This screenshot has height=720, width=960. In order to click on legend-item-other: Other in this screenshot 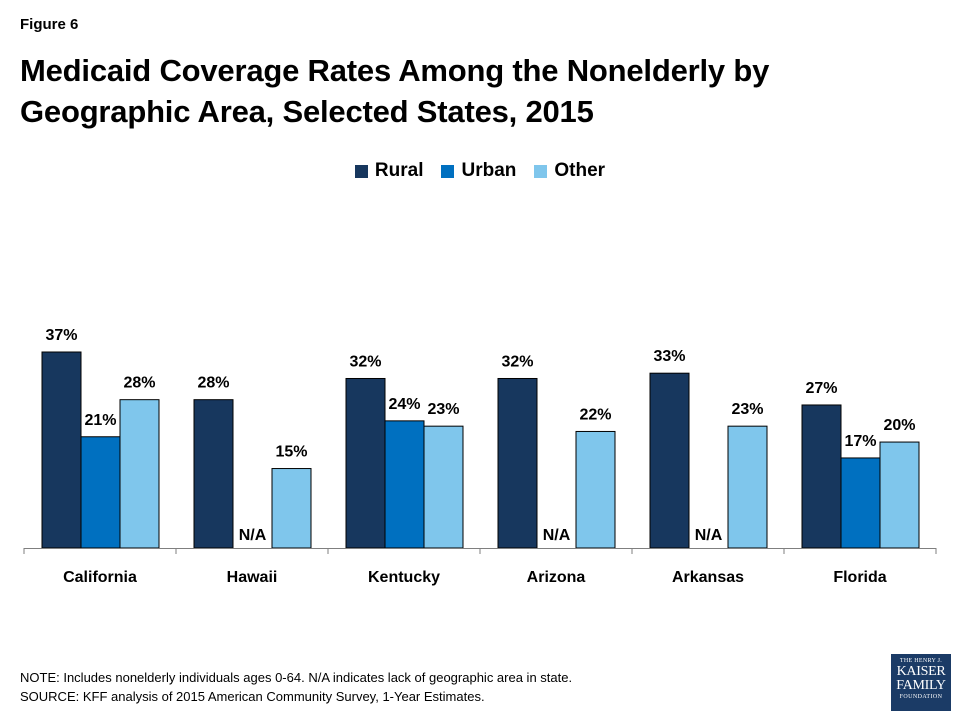, I will do `click(569, 171)`.